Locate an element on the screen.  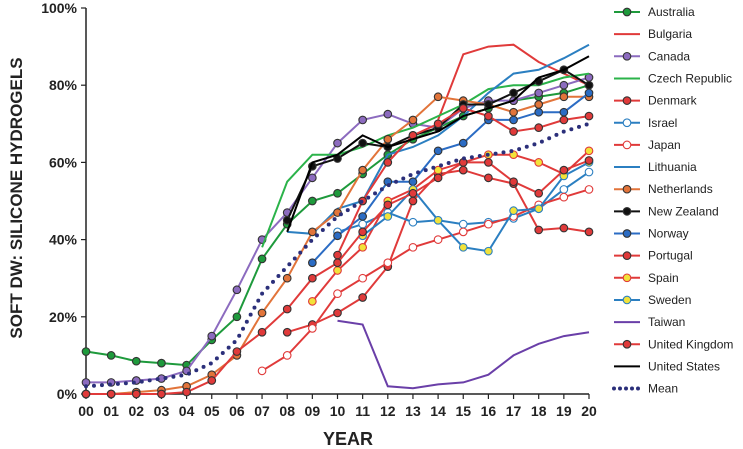
x-tick-label: 14 is located at coordinates (438, 411).